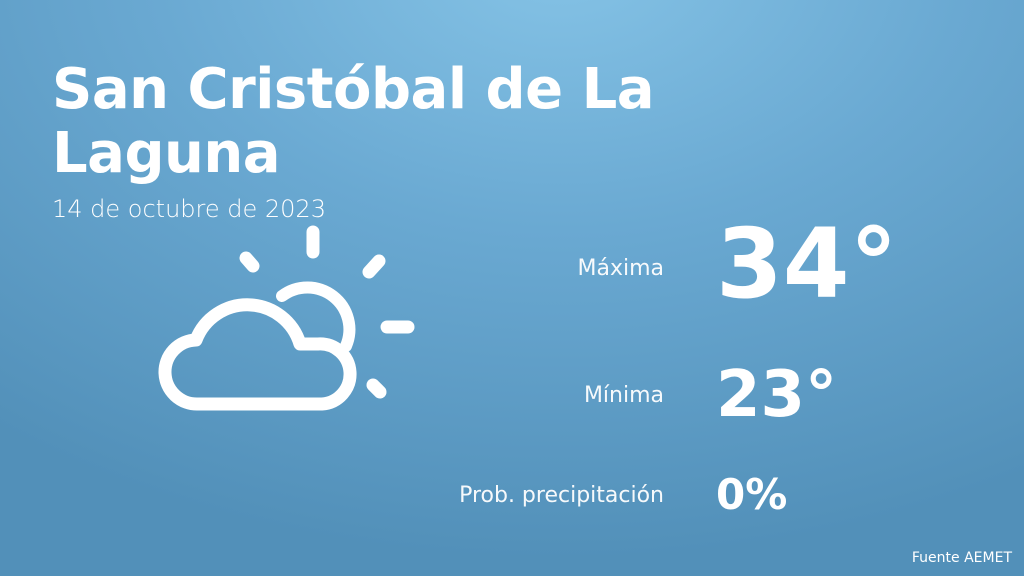 Image resolution: width=1024 pixels, height=576 pixels. What do you see at coordinates (286, 318) in the screenshot?
I see `partly-cloudy-icon` at bounding box center [286, 318].